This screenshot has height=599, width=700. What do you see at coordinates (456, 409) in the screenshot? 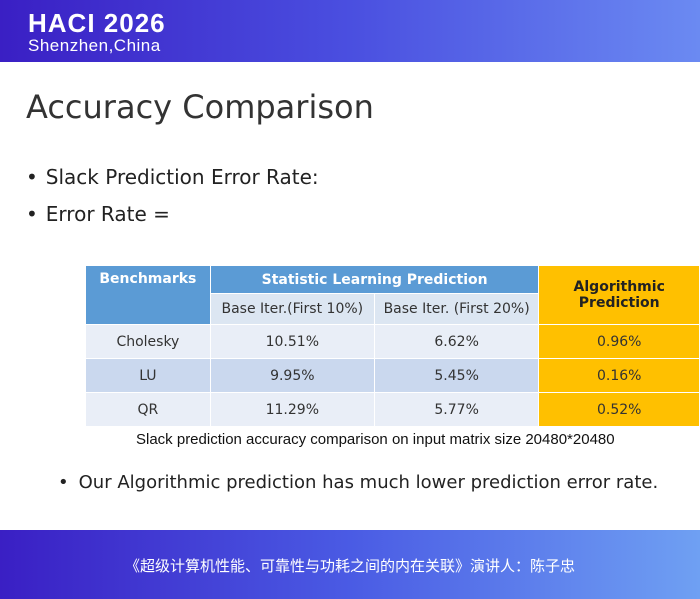
I see `table-cell: 5.77%` at bounding box center [456, 409].